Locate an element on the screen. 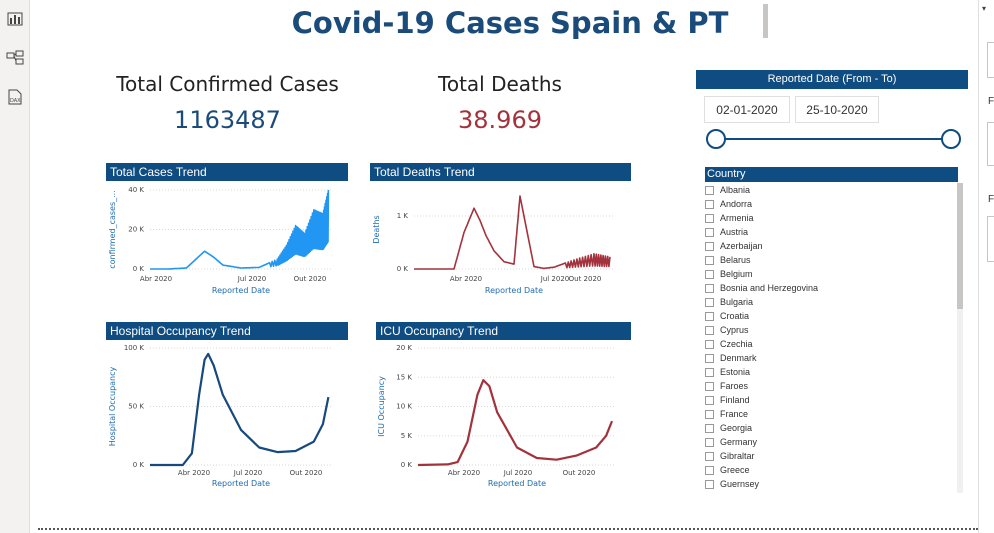 This screenshot has width=994, height=533. country-label: Croatia is located at coordinates (735, 316).